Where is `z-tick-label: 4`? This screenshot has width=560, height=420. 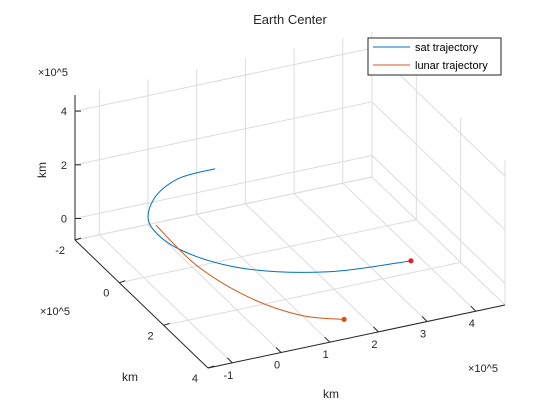 z-tick-label: 4 is located at coordinates (64, 112).